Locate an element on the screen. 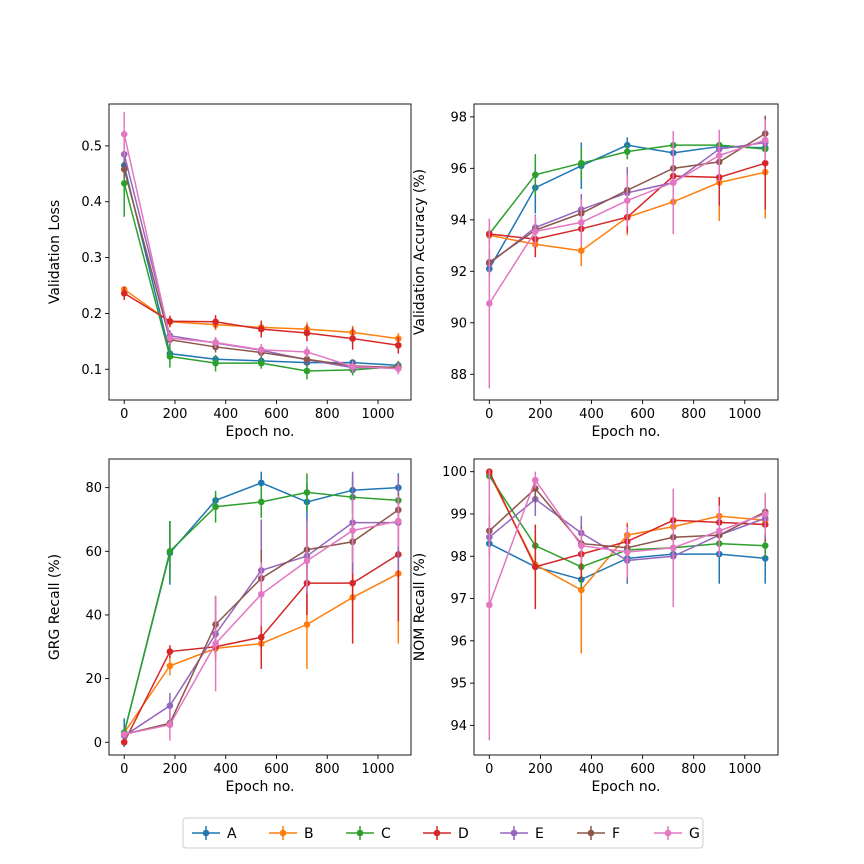 The width and height of the screenshot is (864, 864). y-tick-label: 92 is located at coordinates (458, 272).